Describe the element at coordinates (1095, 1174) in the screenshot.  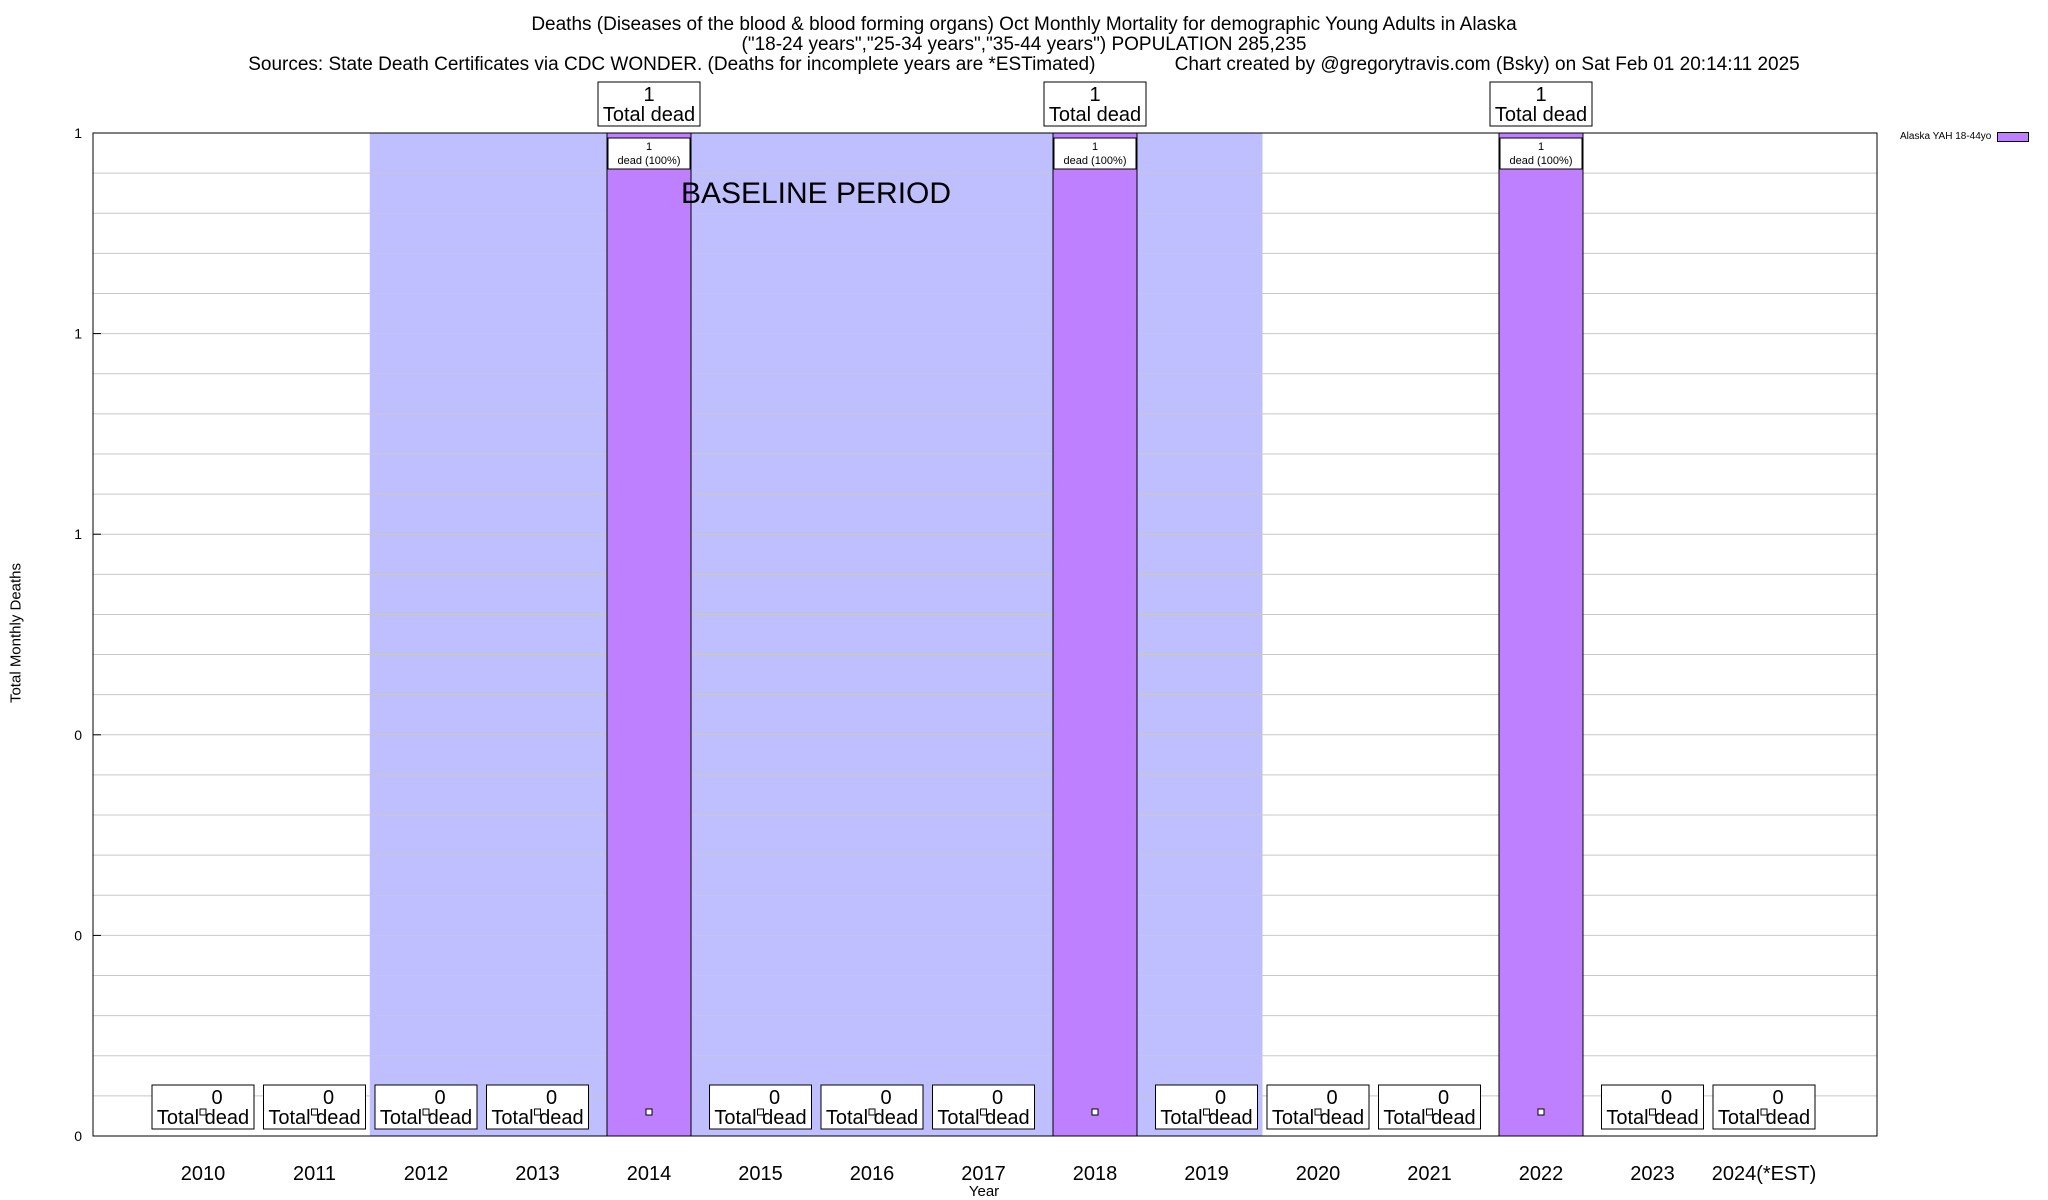
I see `x-tick-label: 2018` at that location.